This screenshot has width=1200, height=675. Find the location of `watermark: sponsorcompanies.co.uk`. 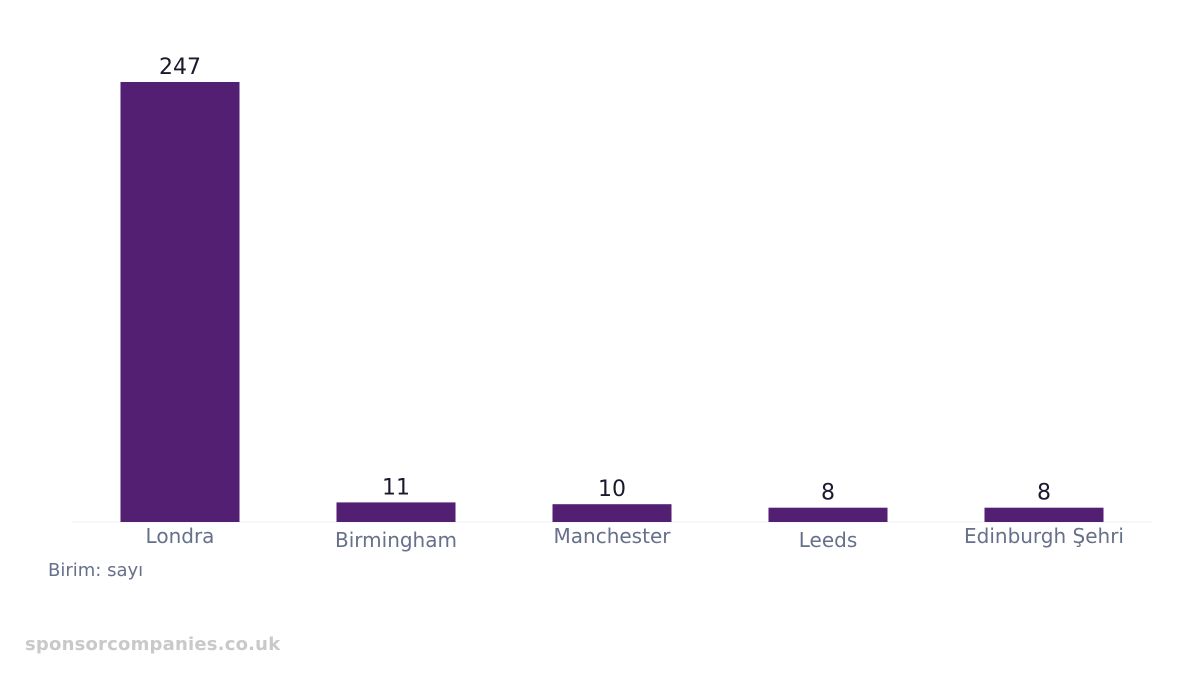

watermark: sponsorcompanies.co.uk is located at coordinates (153, 644).